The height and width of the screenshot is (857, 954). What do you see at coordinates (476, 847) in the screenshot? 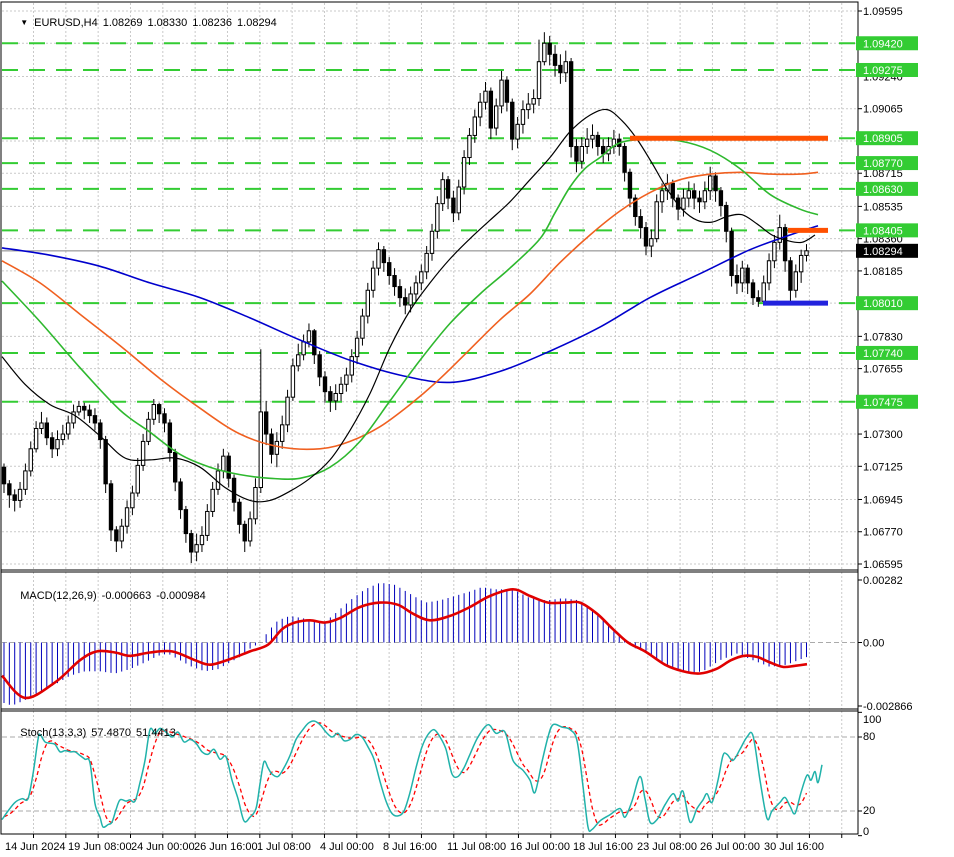
I see `svg-text: 11 Jul 08:00` at bounding box center [476, 847].